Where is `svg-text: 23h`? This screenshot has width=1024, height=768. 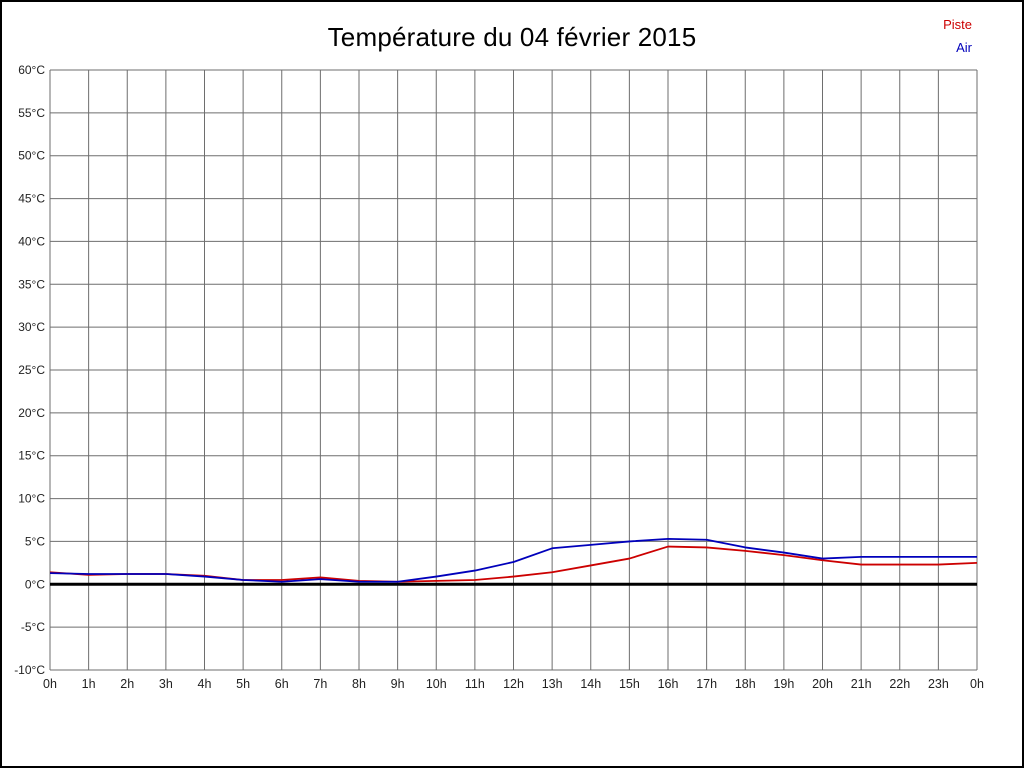 svg-text: 23h is located at coordinates (938, 684).